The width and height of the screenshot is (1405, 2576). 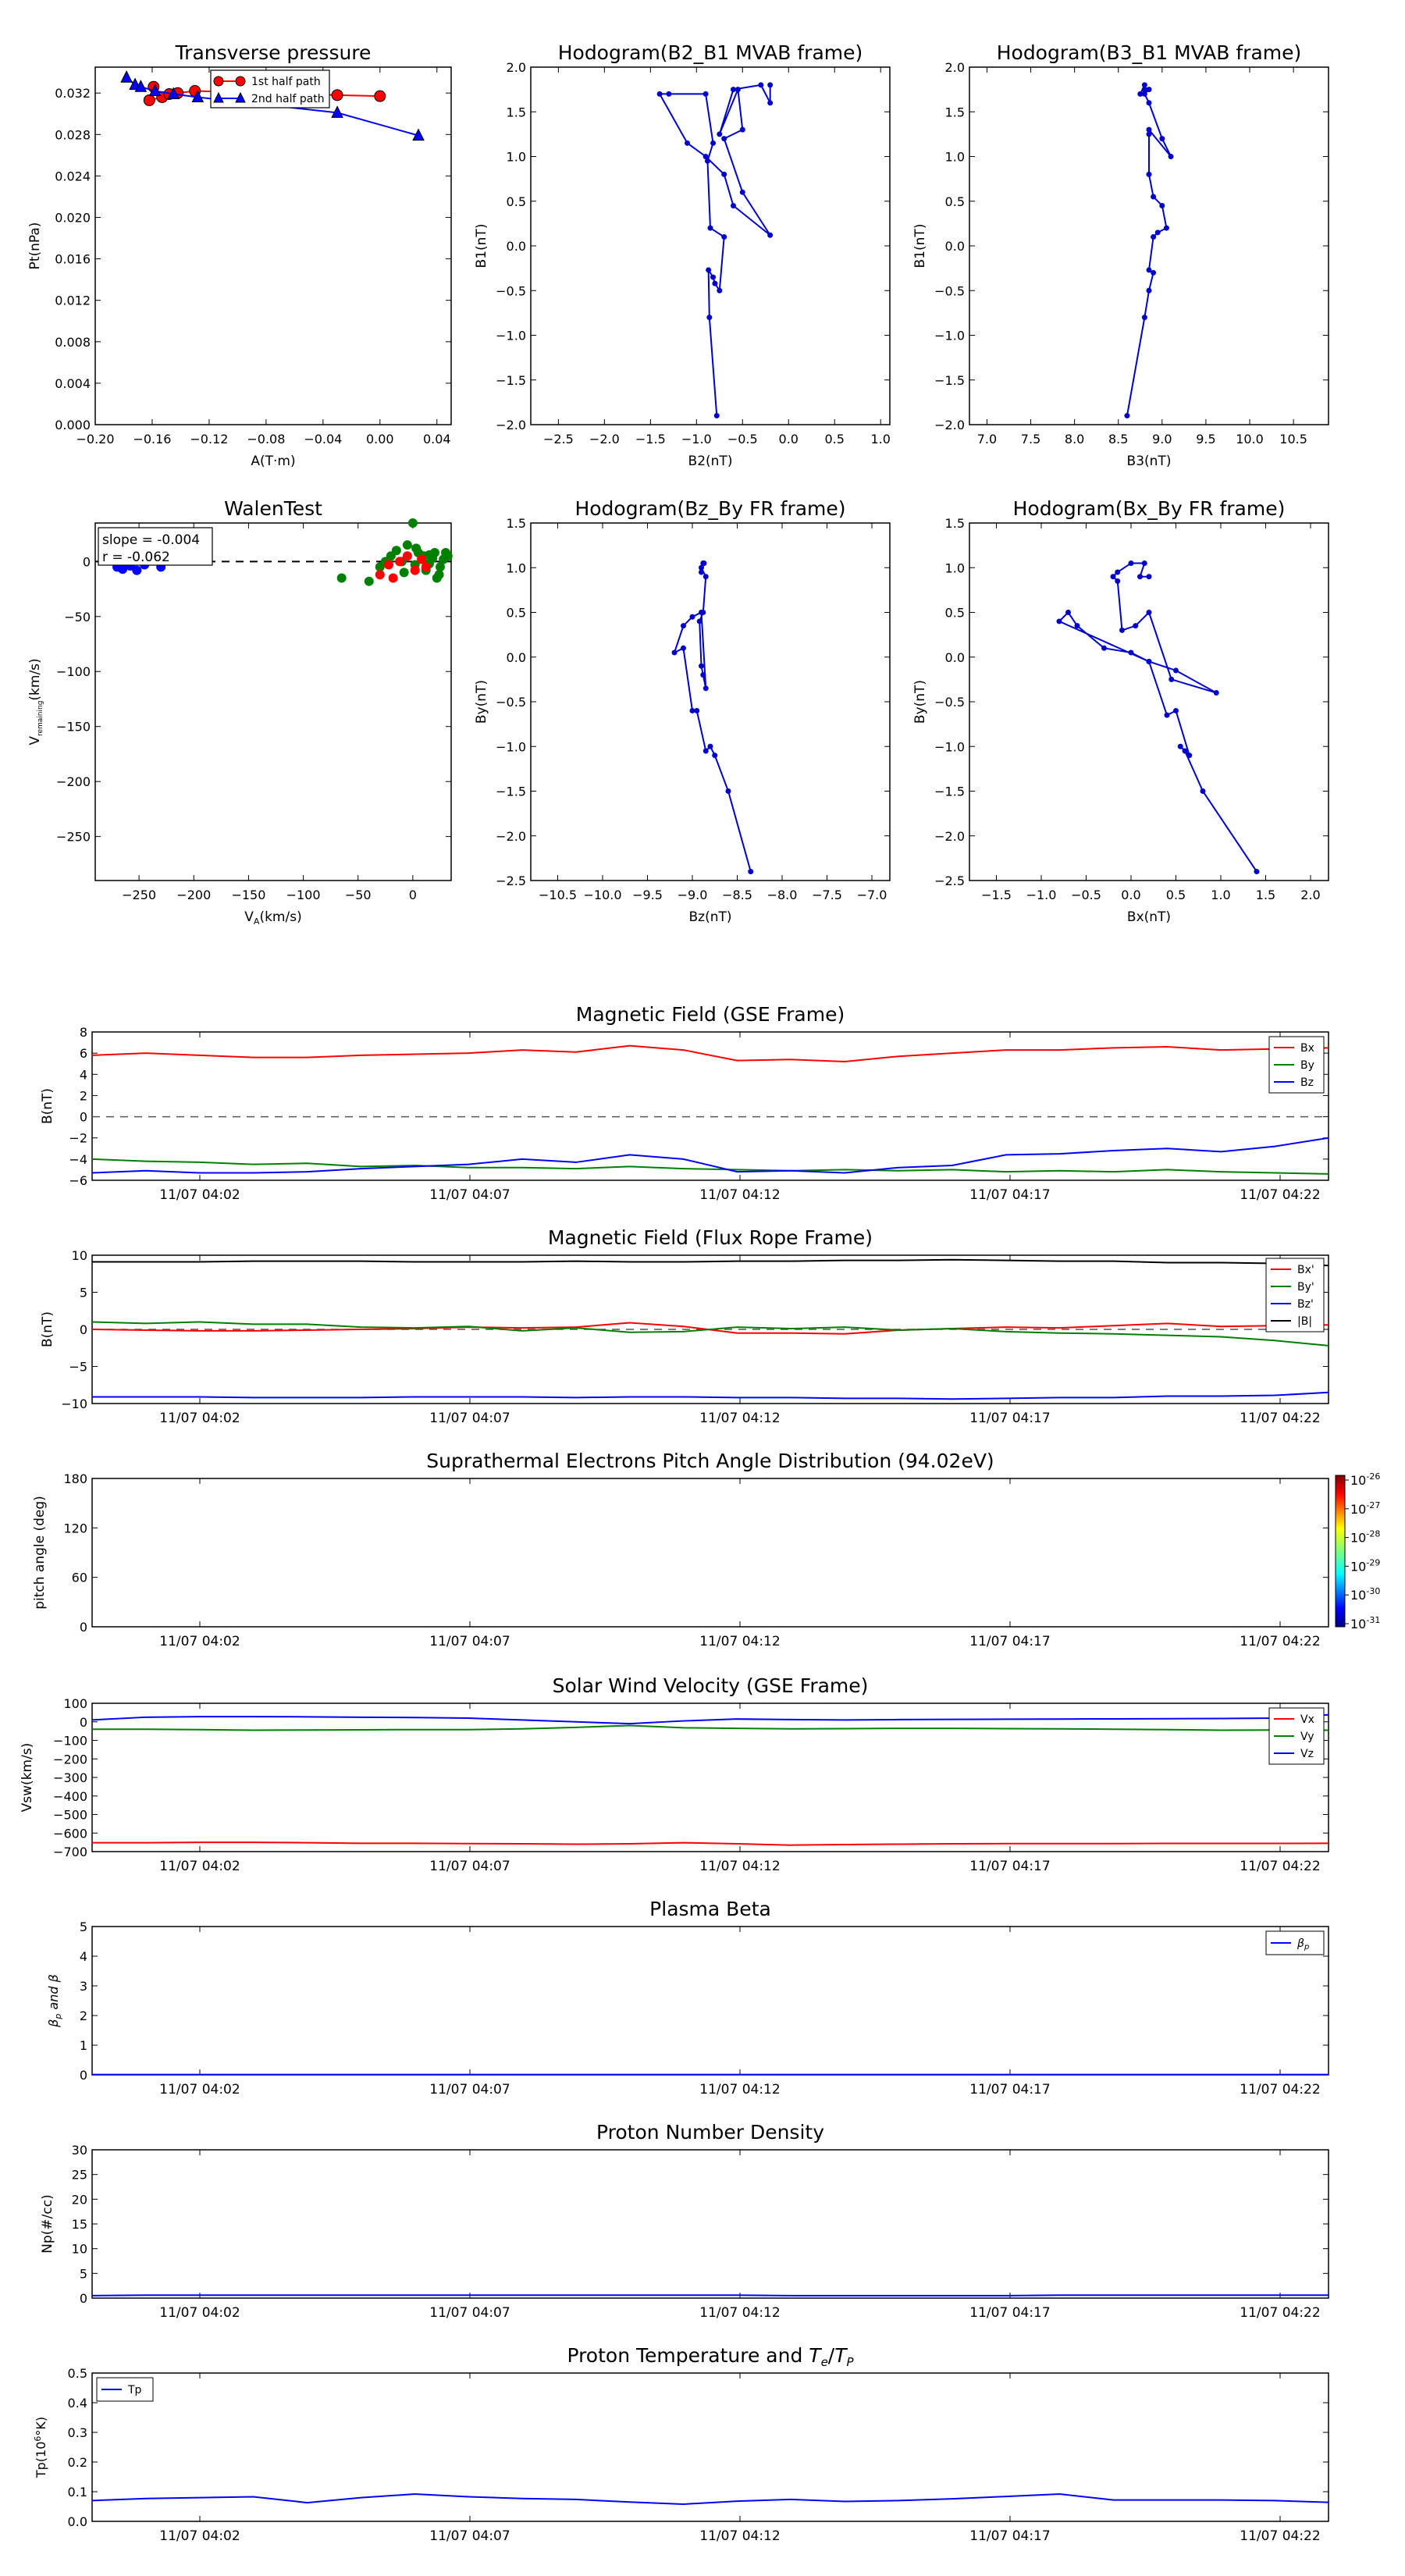 I want to click on y-axis-label: Vremaining(km/s), so click(x=36, y=701).